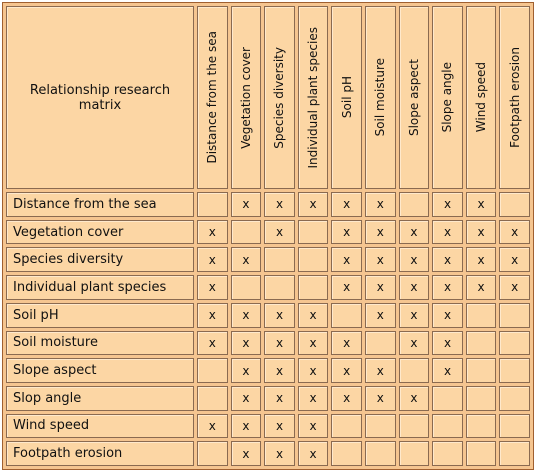 This screenshot has height=472, width=536. I want to click on row-header: Footpath erosion, so click(100, 453).